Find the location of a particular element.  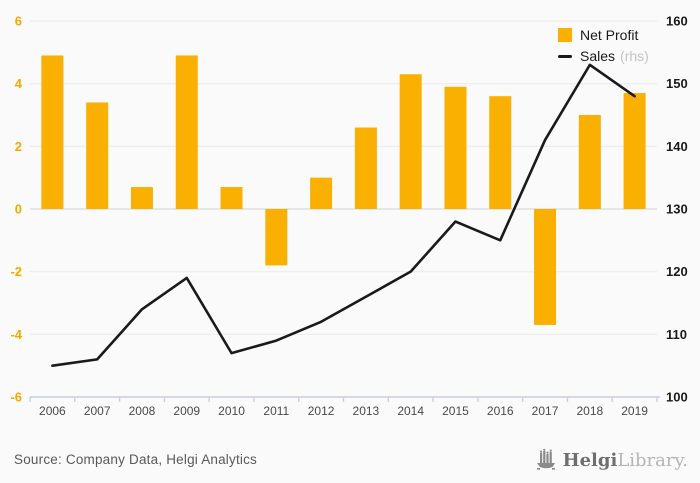

bar-2009 is located at coordinates (186, 132).